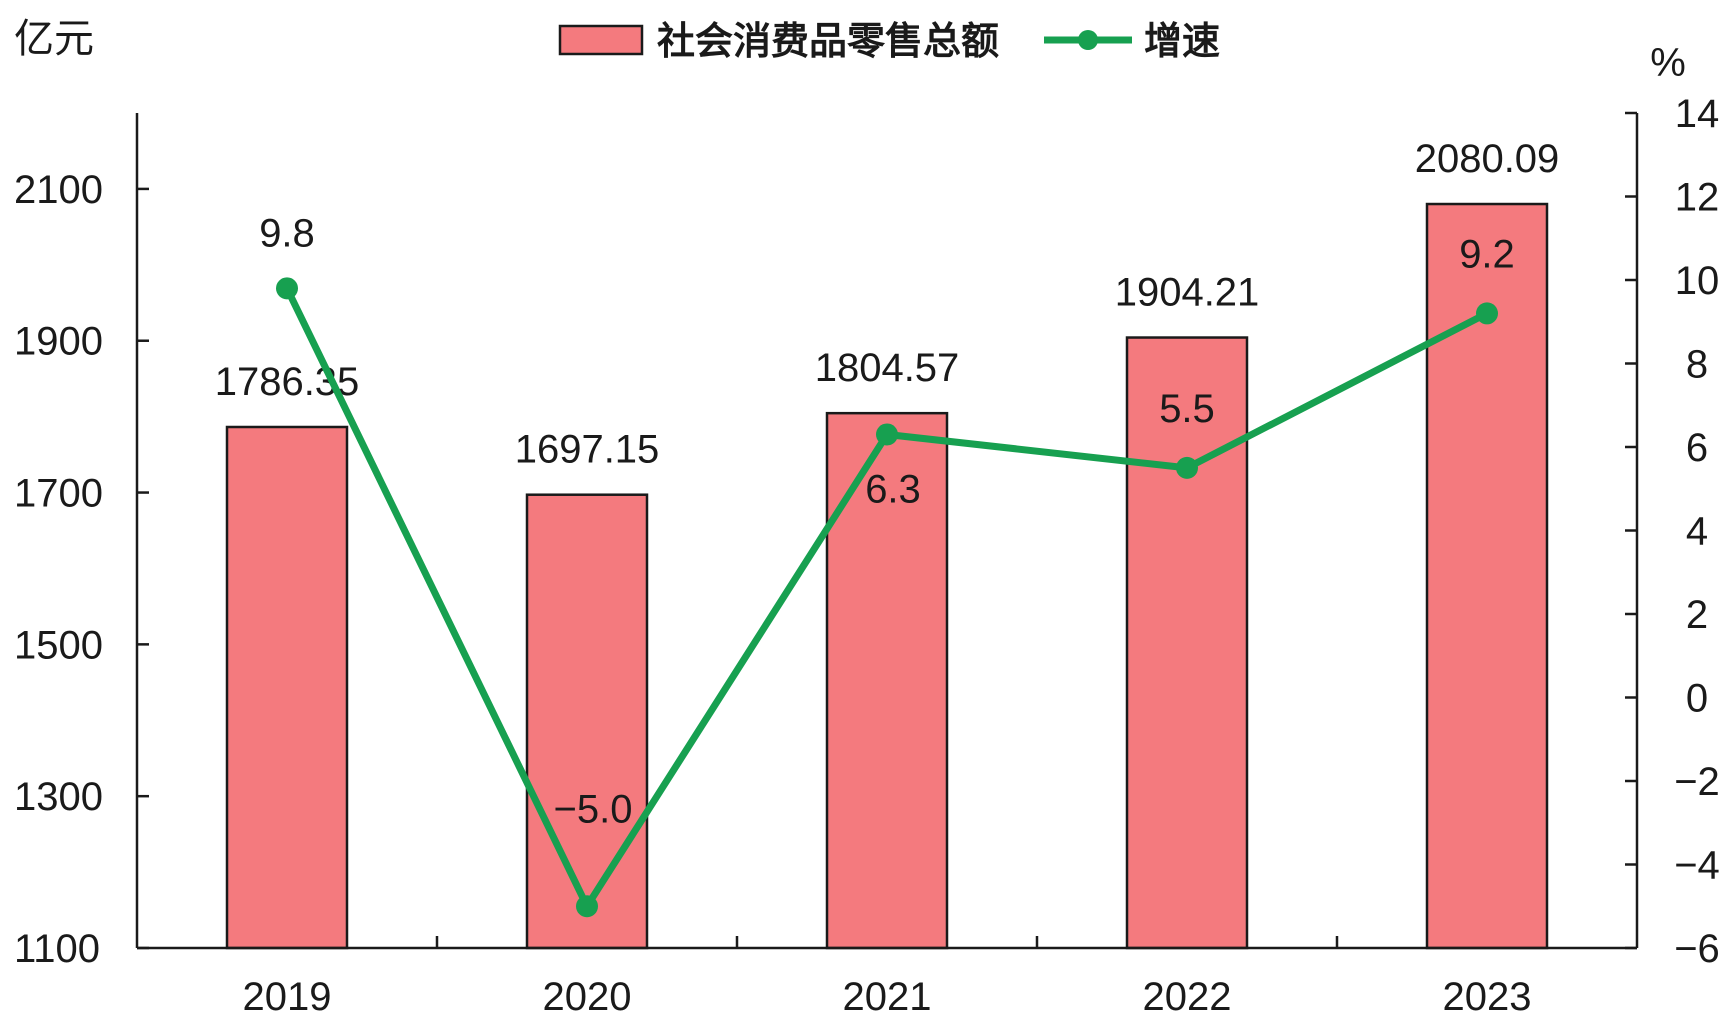  I want to click on left-axis-tick-label: 2100, so click(58, 190).